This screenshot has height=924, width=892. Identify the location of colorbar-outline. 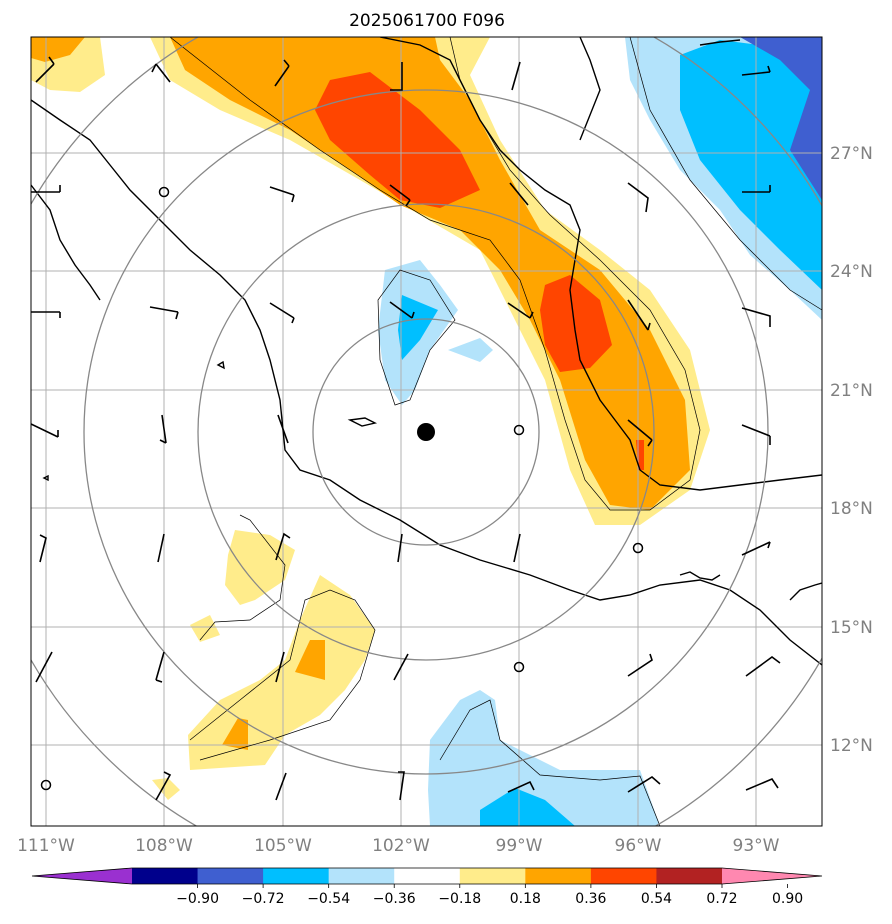
(427, 876).